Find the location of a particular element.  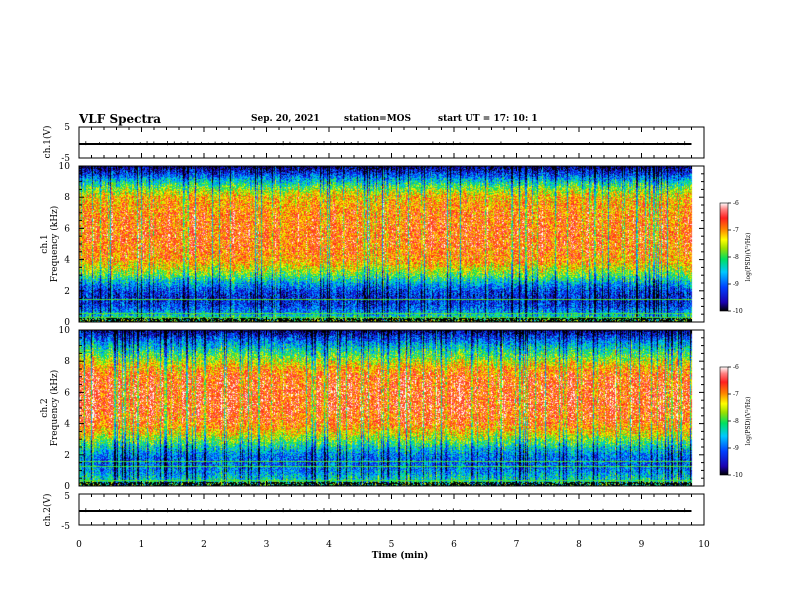

chart-title: VLF Spectra is located at coordinates (120, 119).